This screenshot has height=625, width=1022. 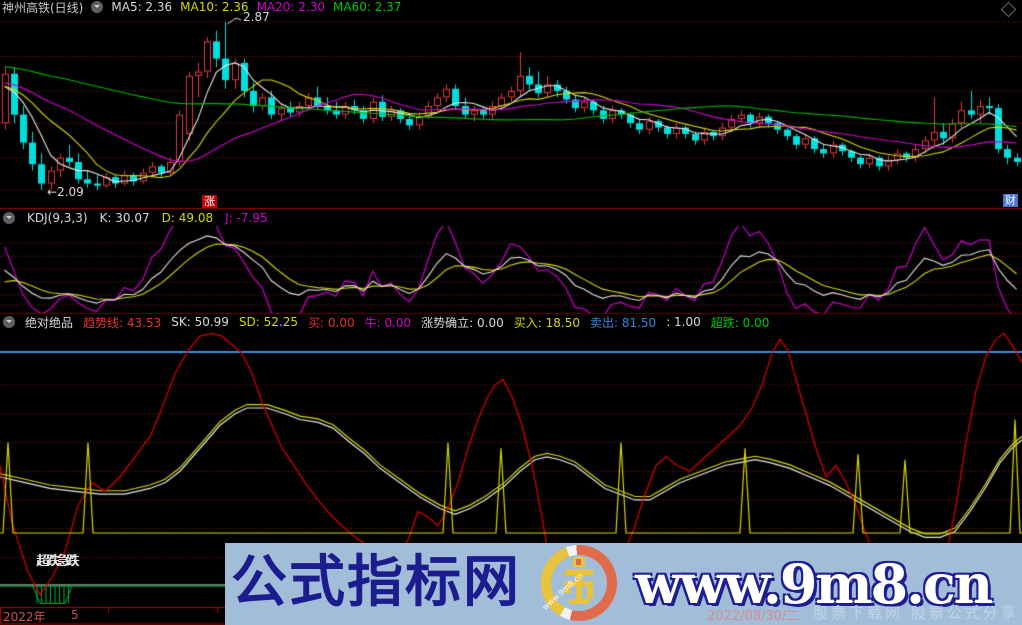 I want to click on kdj-header: KDJ(9,3,3) K: 30.07 D: 49.08 J: -7.95, so click(x=135, y=217).